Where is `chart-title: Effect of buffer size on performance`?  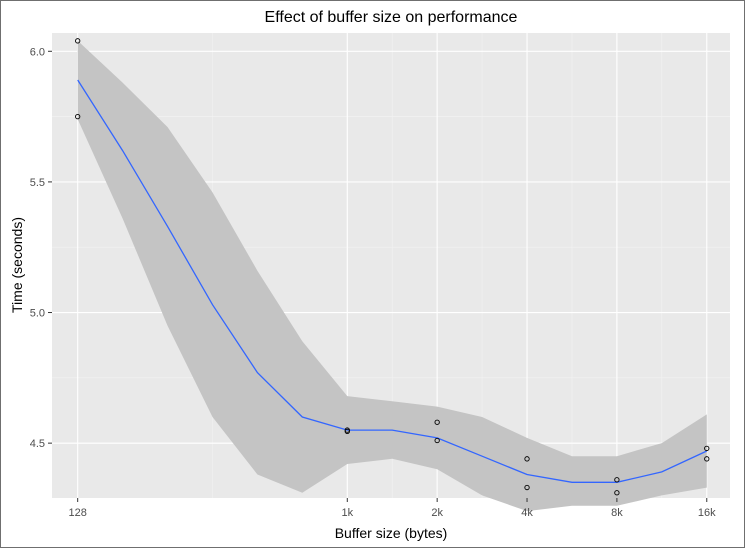 chart-title: Effect of buffer size on performance is located at coordinates (391, 17).